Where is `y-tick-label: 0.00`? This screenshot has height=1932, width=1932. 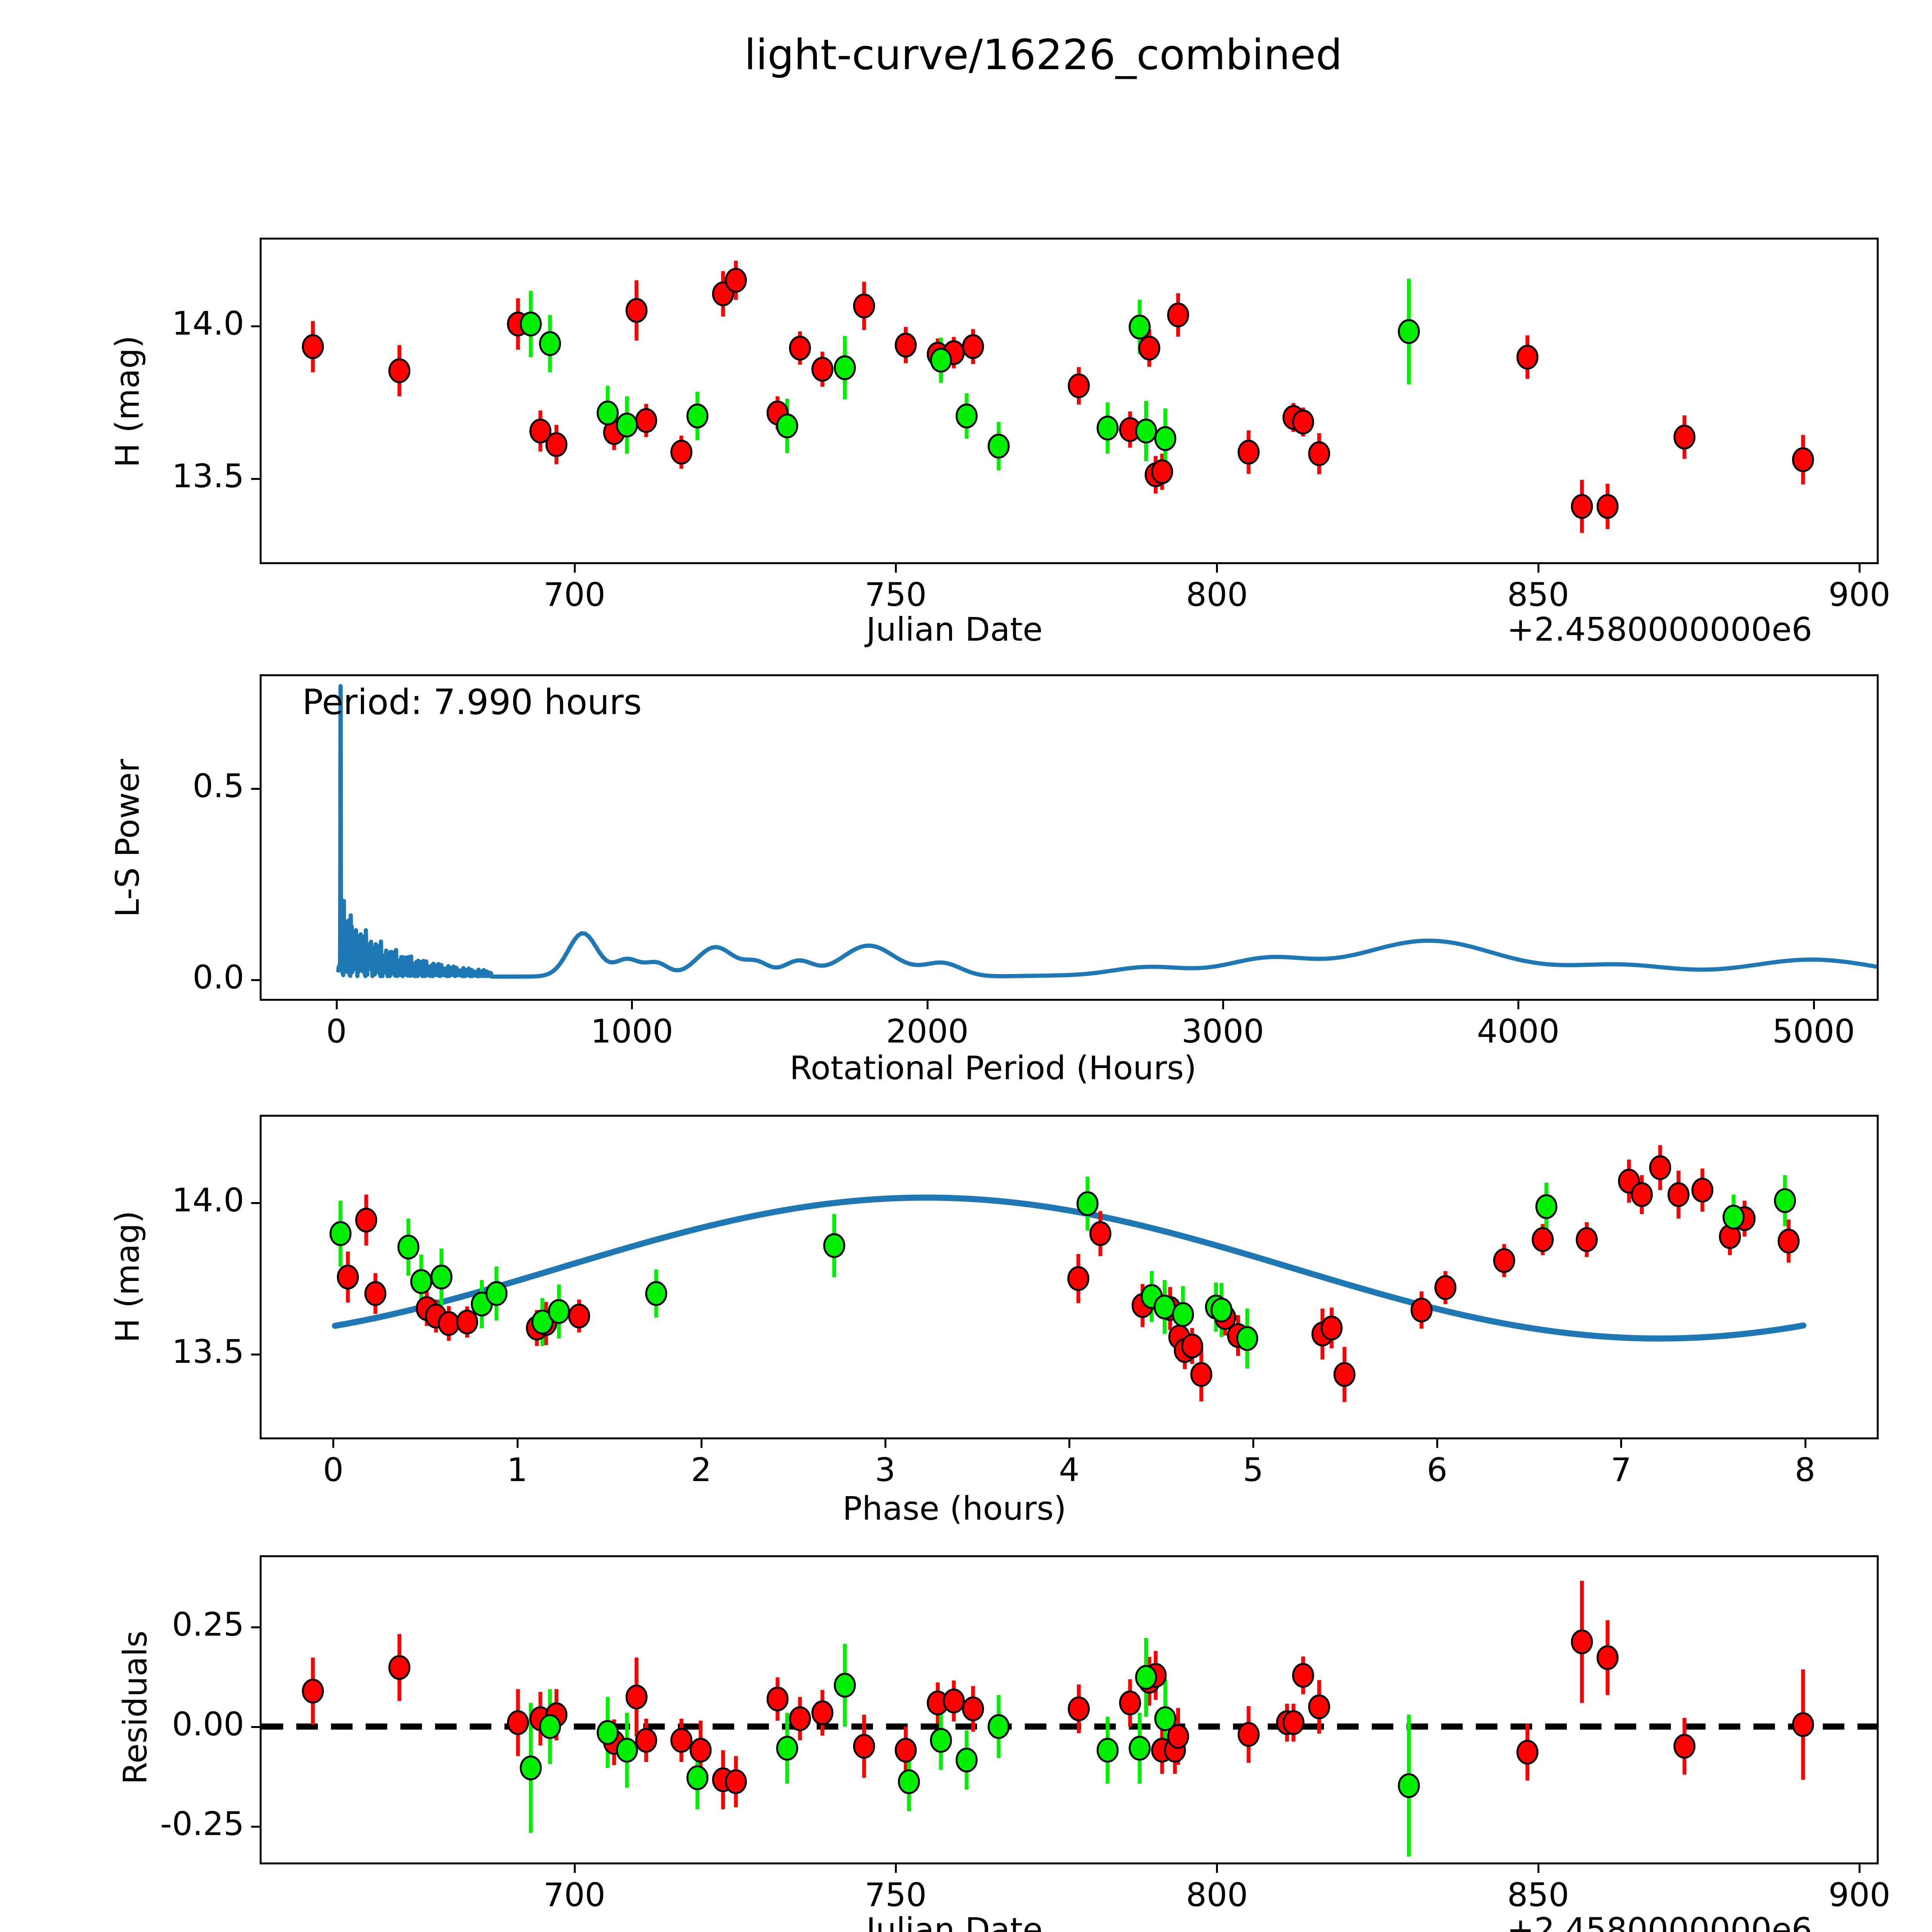
y-tick-label: 0.00 is located at coordinates (208, 1724).